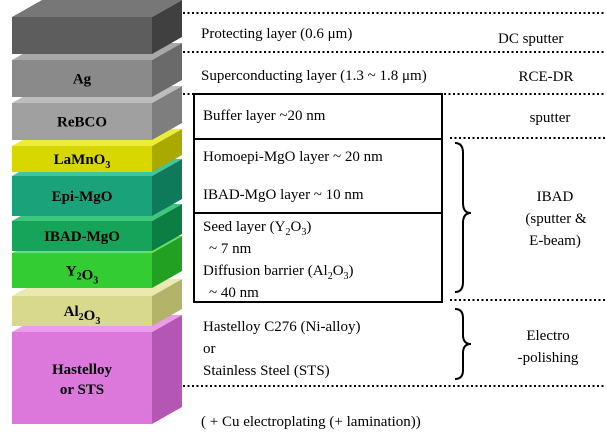  What do you see at coordinates (266, 371) in the screenshot?
I see `substrate-text-3: Stainless Steel (STS)` at bounding box center [266, 371].